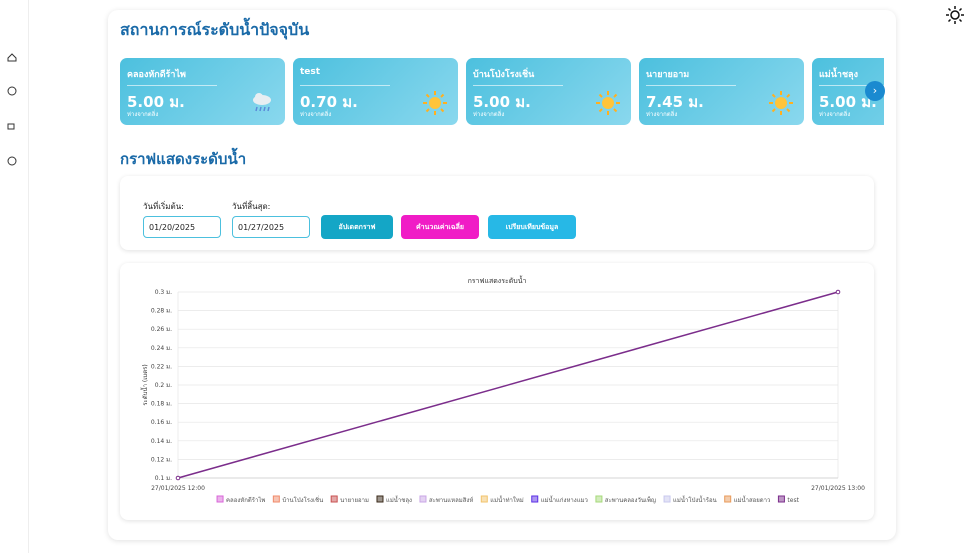  Describe the element at coordinates (156, 75) in the screenshot. I see `station-name: คลองหักดีร้าไพ` at that location.